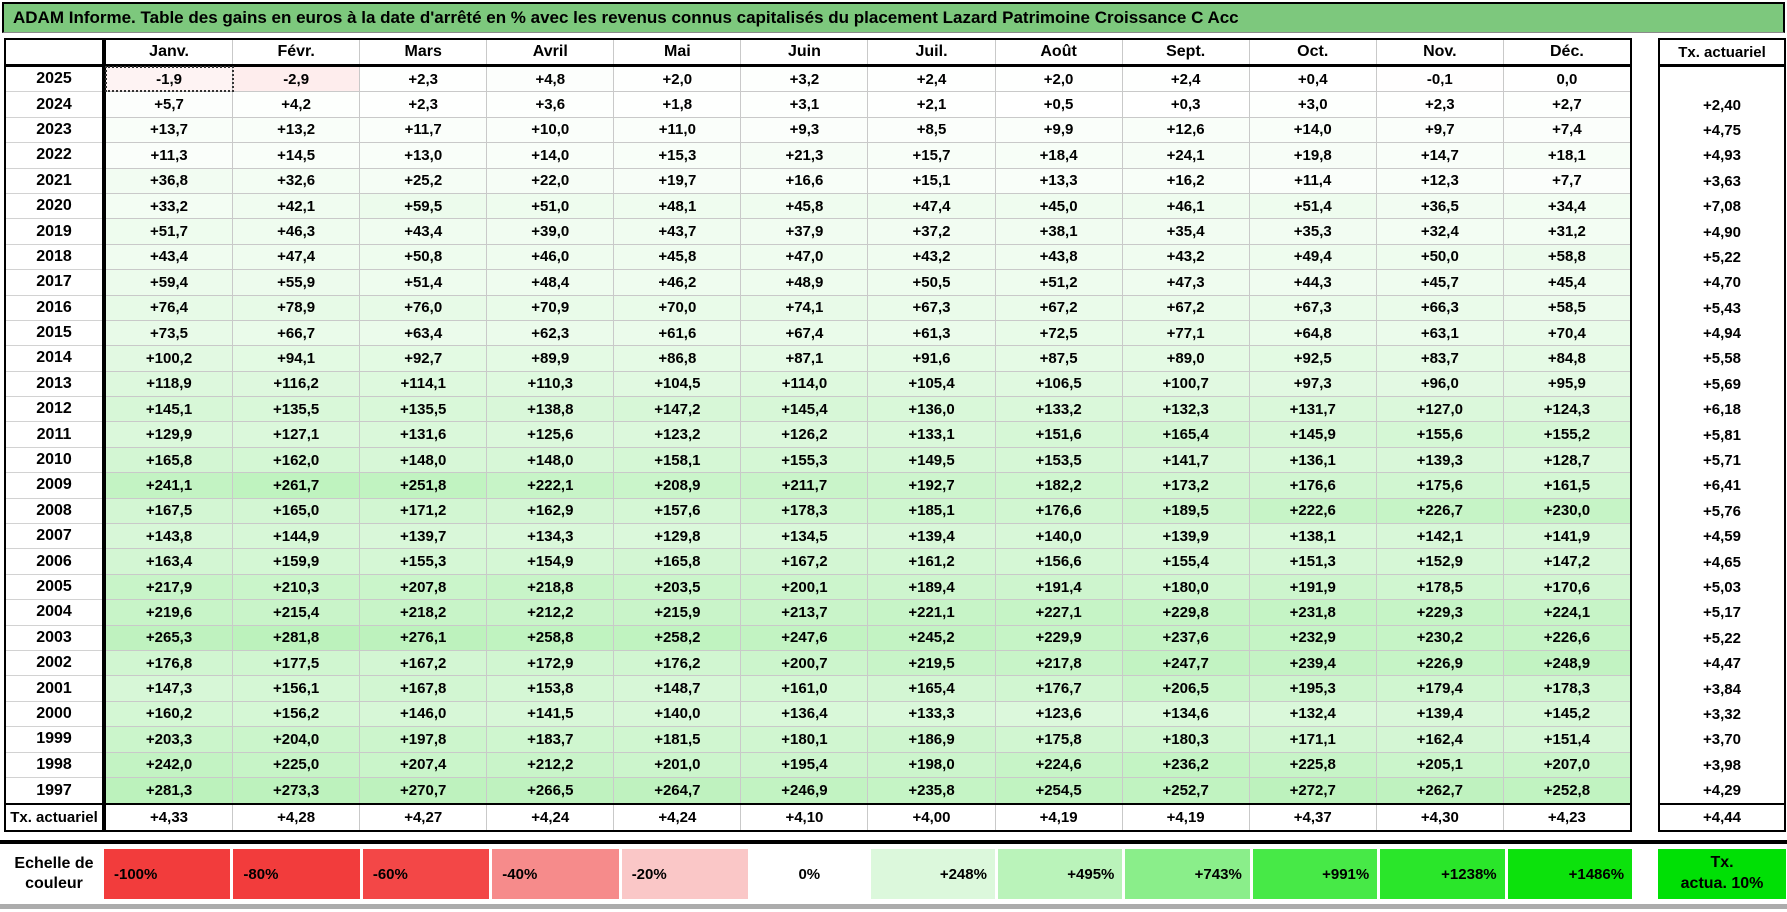  I want to click on value-cell: +153,8, so click(551, 688).